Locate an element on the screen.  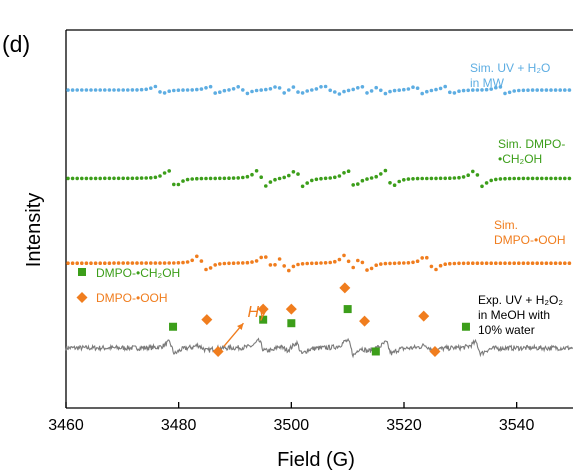
hgamma-arrowhead is located at coordinates (240, 326).